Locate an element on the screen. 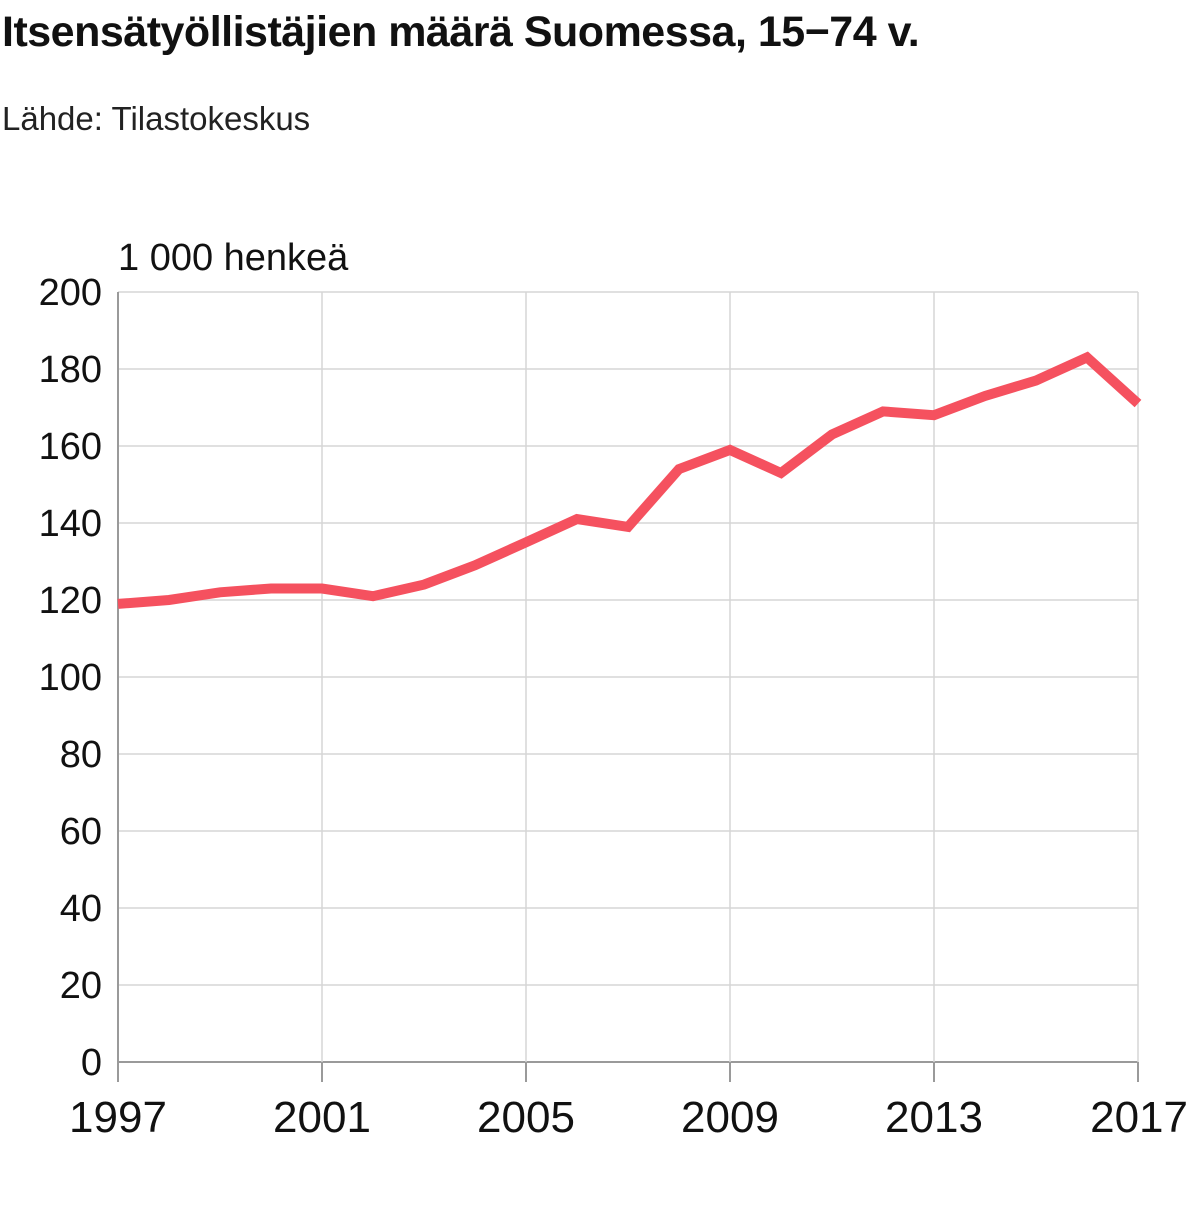 The width and height of the screenshot is (1199, 1219). y-tick: 80 is located at coordinates (81, 755).